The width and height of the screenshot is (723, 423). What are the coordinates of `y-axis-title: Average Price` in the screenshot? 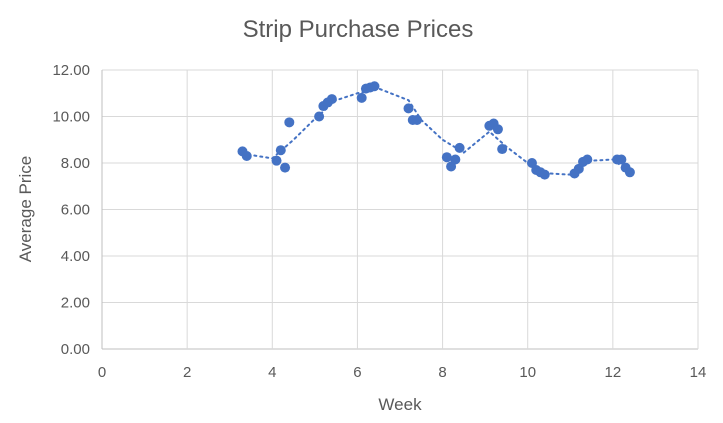 It's located at (25, 209).